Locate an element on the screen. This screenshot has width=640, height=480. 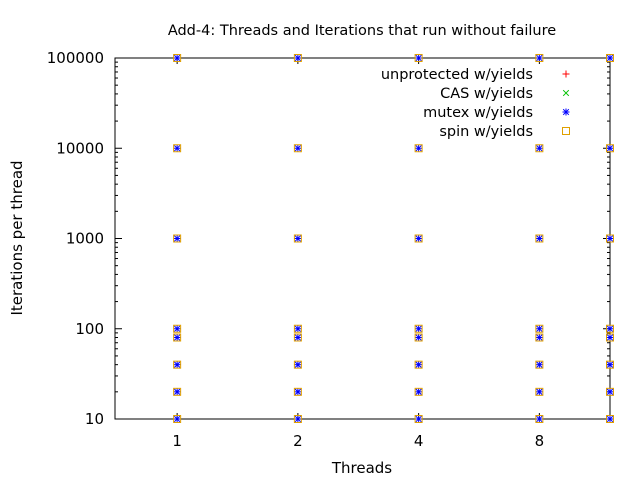
x-tick-label: 4 is located at coordinates (419, 441).